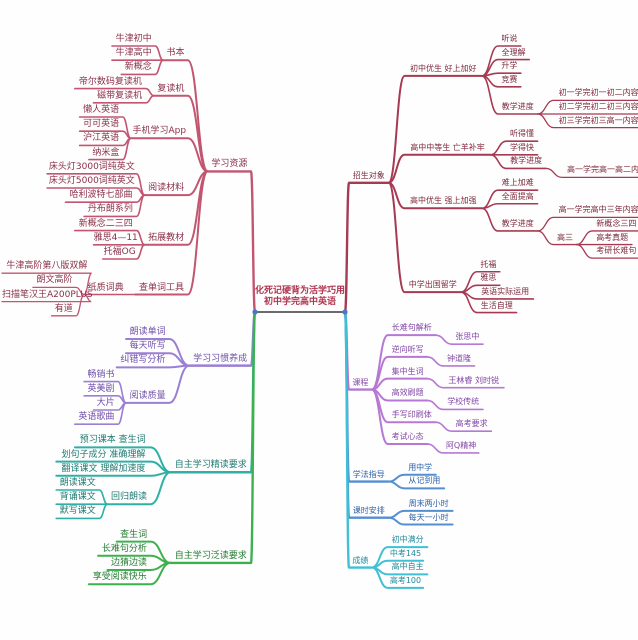 This screenshot has height=640, width=638. Describe the element at coordinates (564, 237) in the screenshot. I see `mindmap-node: 高三` at that location.